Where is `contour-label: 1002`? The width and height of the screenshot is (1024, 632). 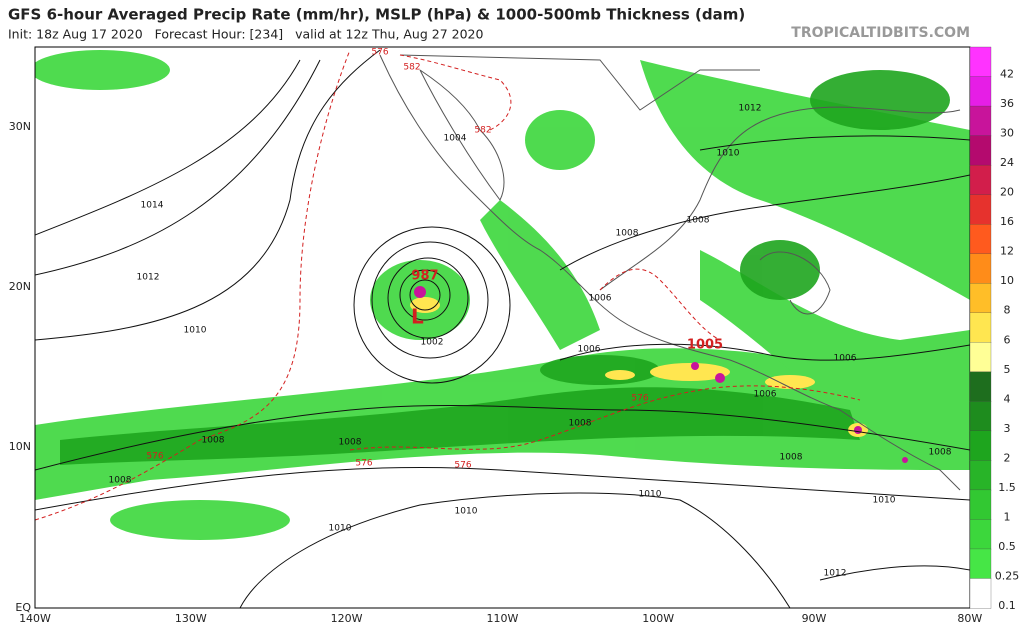
contour-label: 1002 is located at coordinates (432, 343).